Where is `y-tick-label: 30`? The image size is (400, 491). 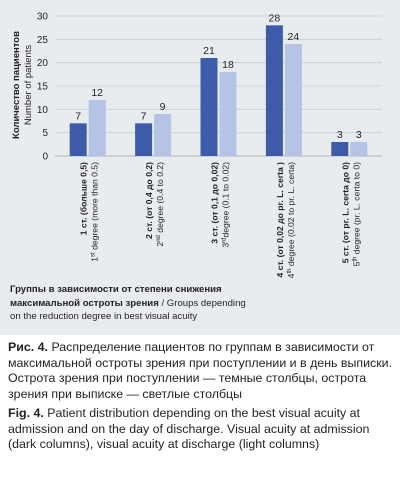 y-tick-label: 30 is located at coordinates (43, 17).